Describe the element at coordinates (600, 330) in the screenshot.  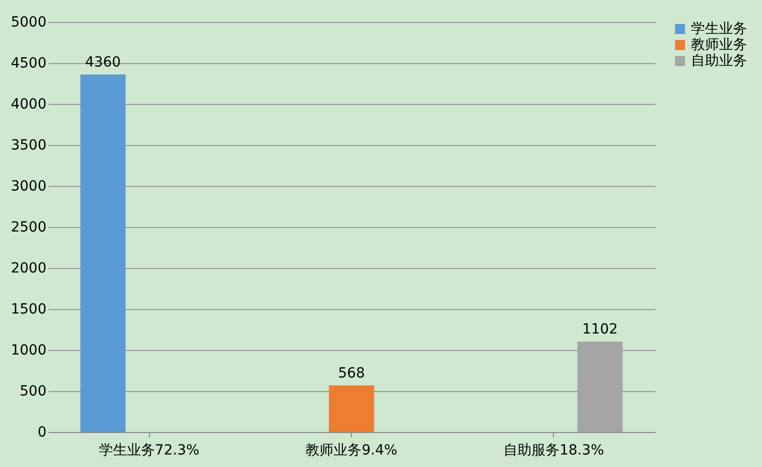
I see `data-label: 1102` at that location.